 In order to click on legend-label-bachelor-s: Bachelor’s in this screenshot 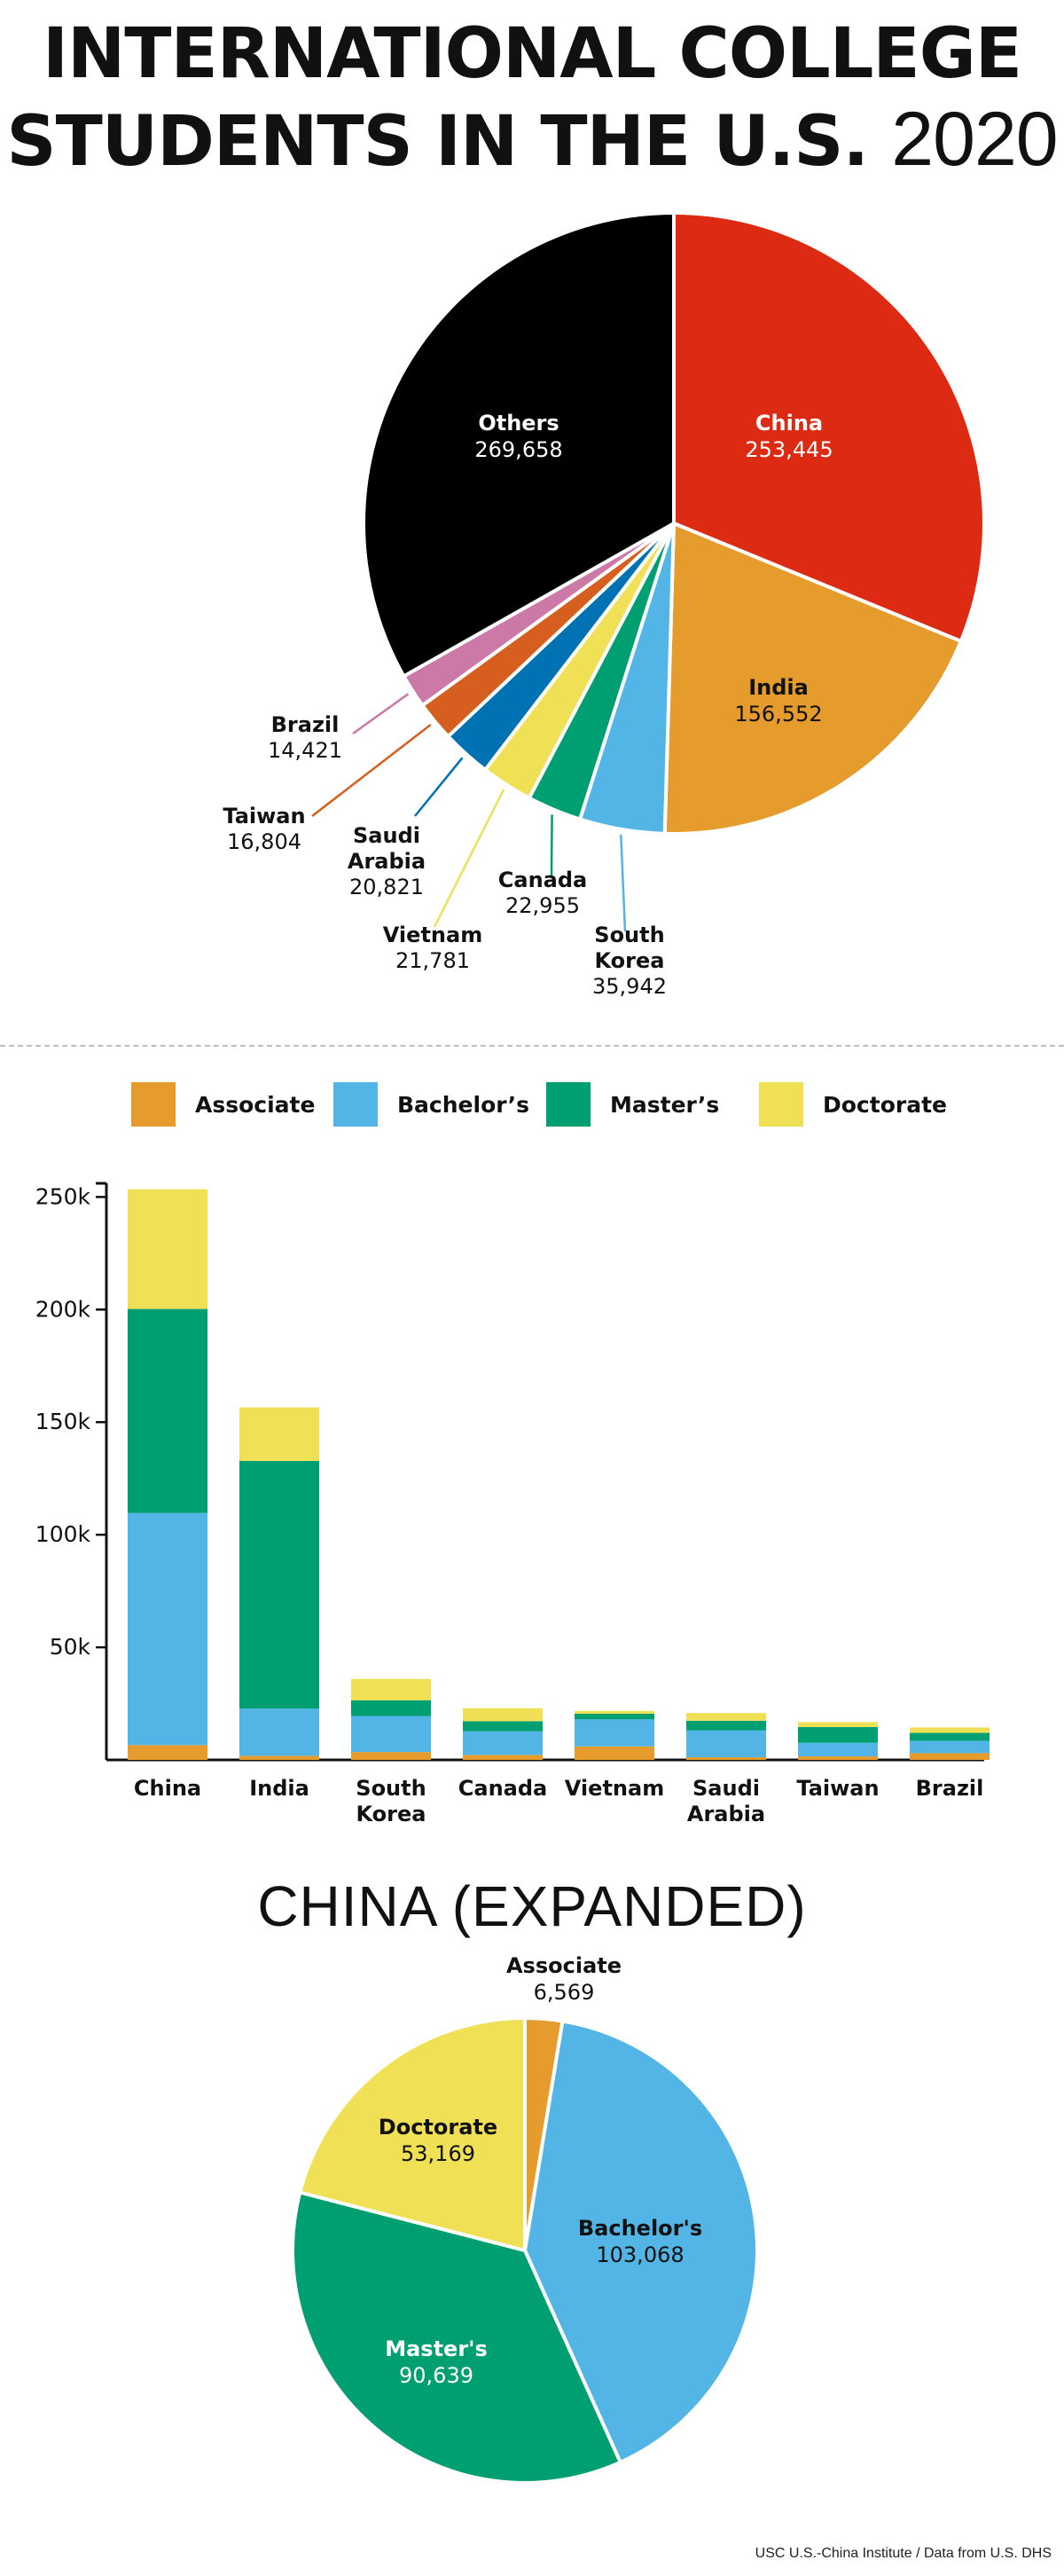, I will do `click(463, 1104)`.